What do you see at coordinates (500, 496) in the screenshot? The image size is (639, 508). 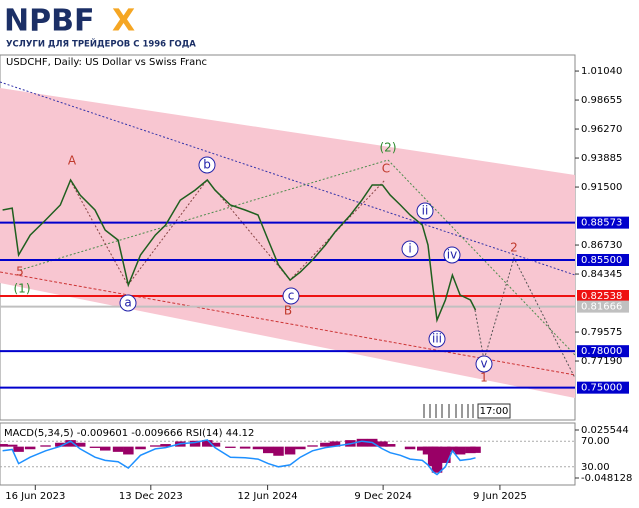 I see `x-tick-label: 9 Jun 2025` at bounding box center [500, 496].